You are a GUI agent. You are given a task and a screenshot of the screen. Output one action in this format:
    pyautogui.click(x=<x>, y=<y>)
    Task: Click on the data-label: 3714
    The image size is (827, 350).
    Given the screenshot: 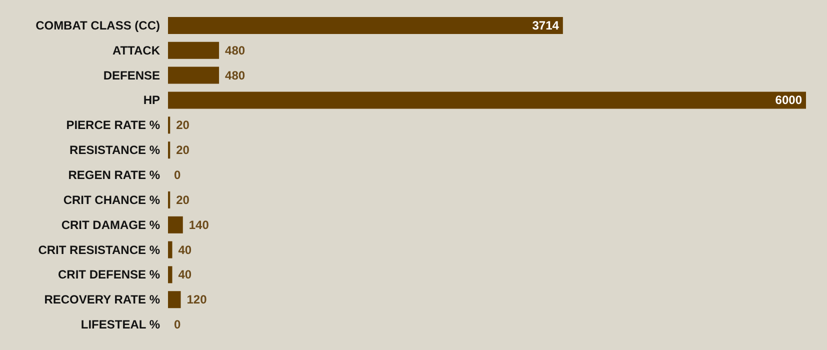 What is the action you would take?
    pyautogui.click(x=546, y=25)
    